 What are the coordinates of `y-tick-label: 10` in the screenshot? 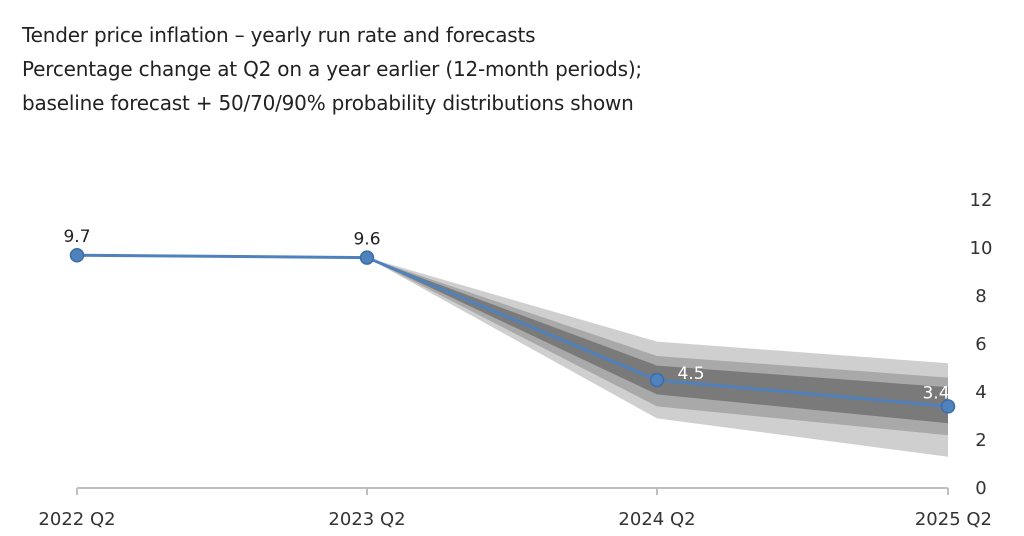 It's located at (981, 248).